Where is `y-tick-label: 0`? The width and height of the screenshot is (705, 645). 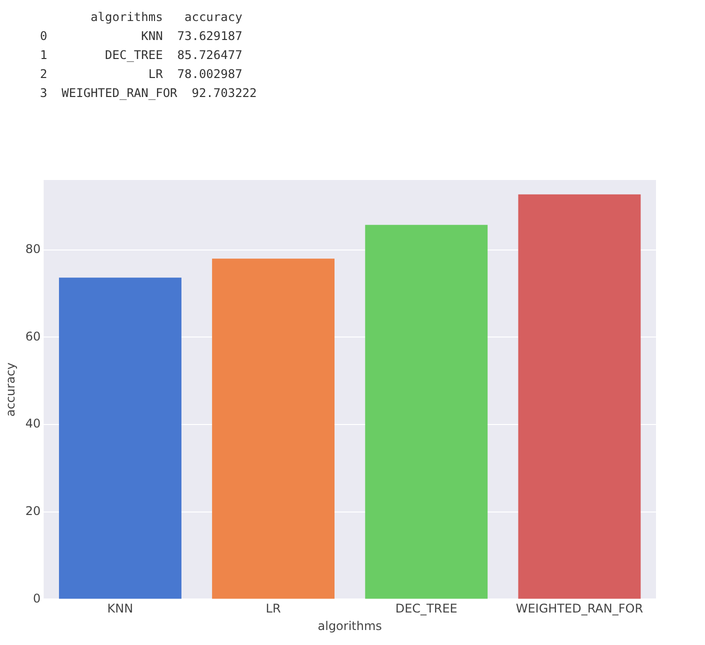
y-tick-label: 0 is located at coordinates (37, 598).